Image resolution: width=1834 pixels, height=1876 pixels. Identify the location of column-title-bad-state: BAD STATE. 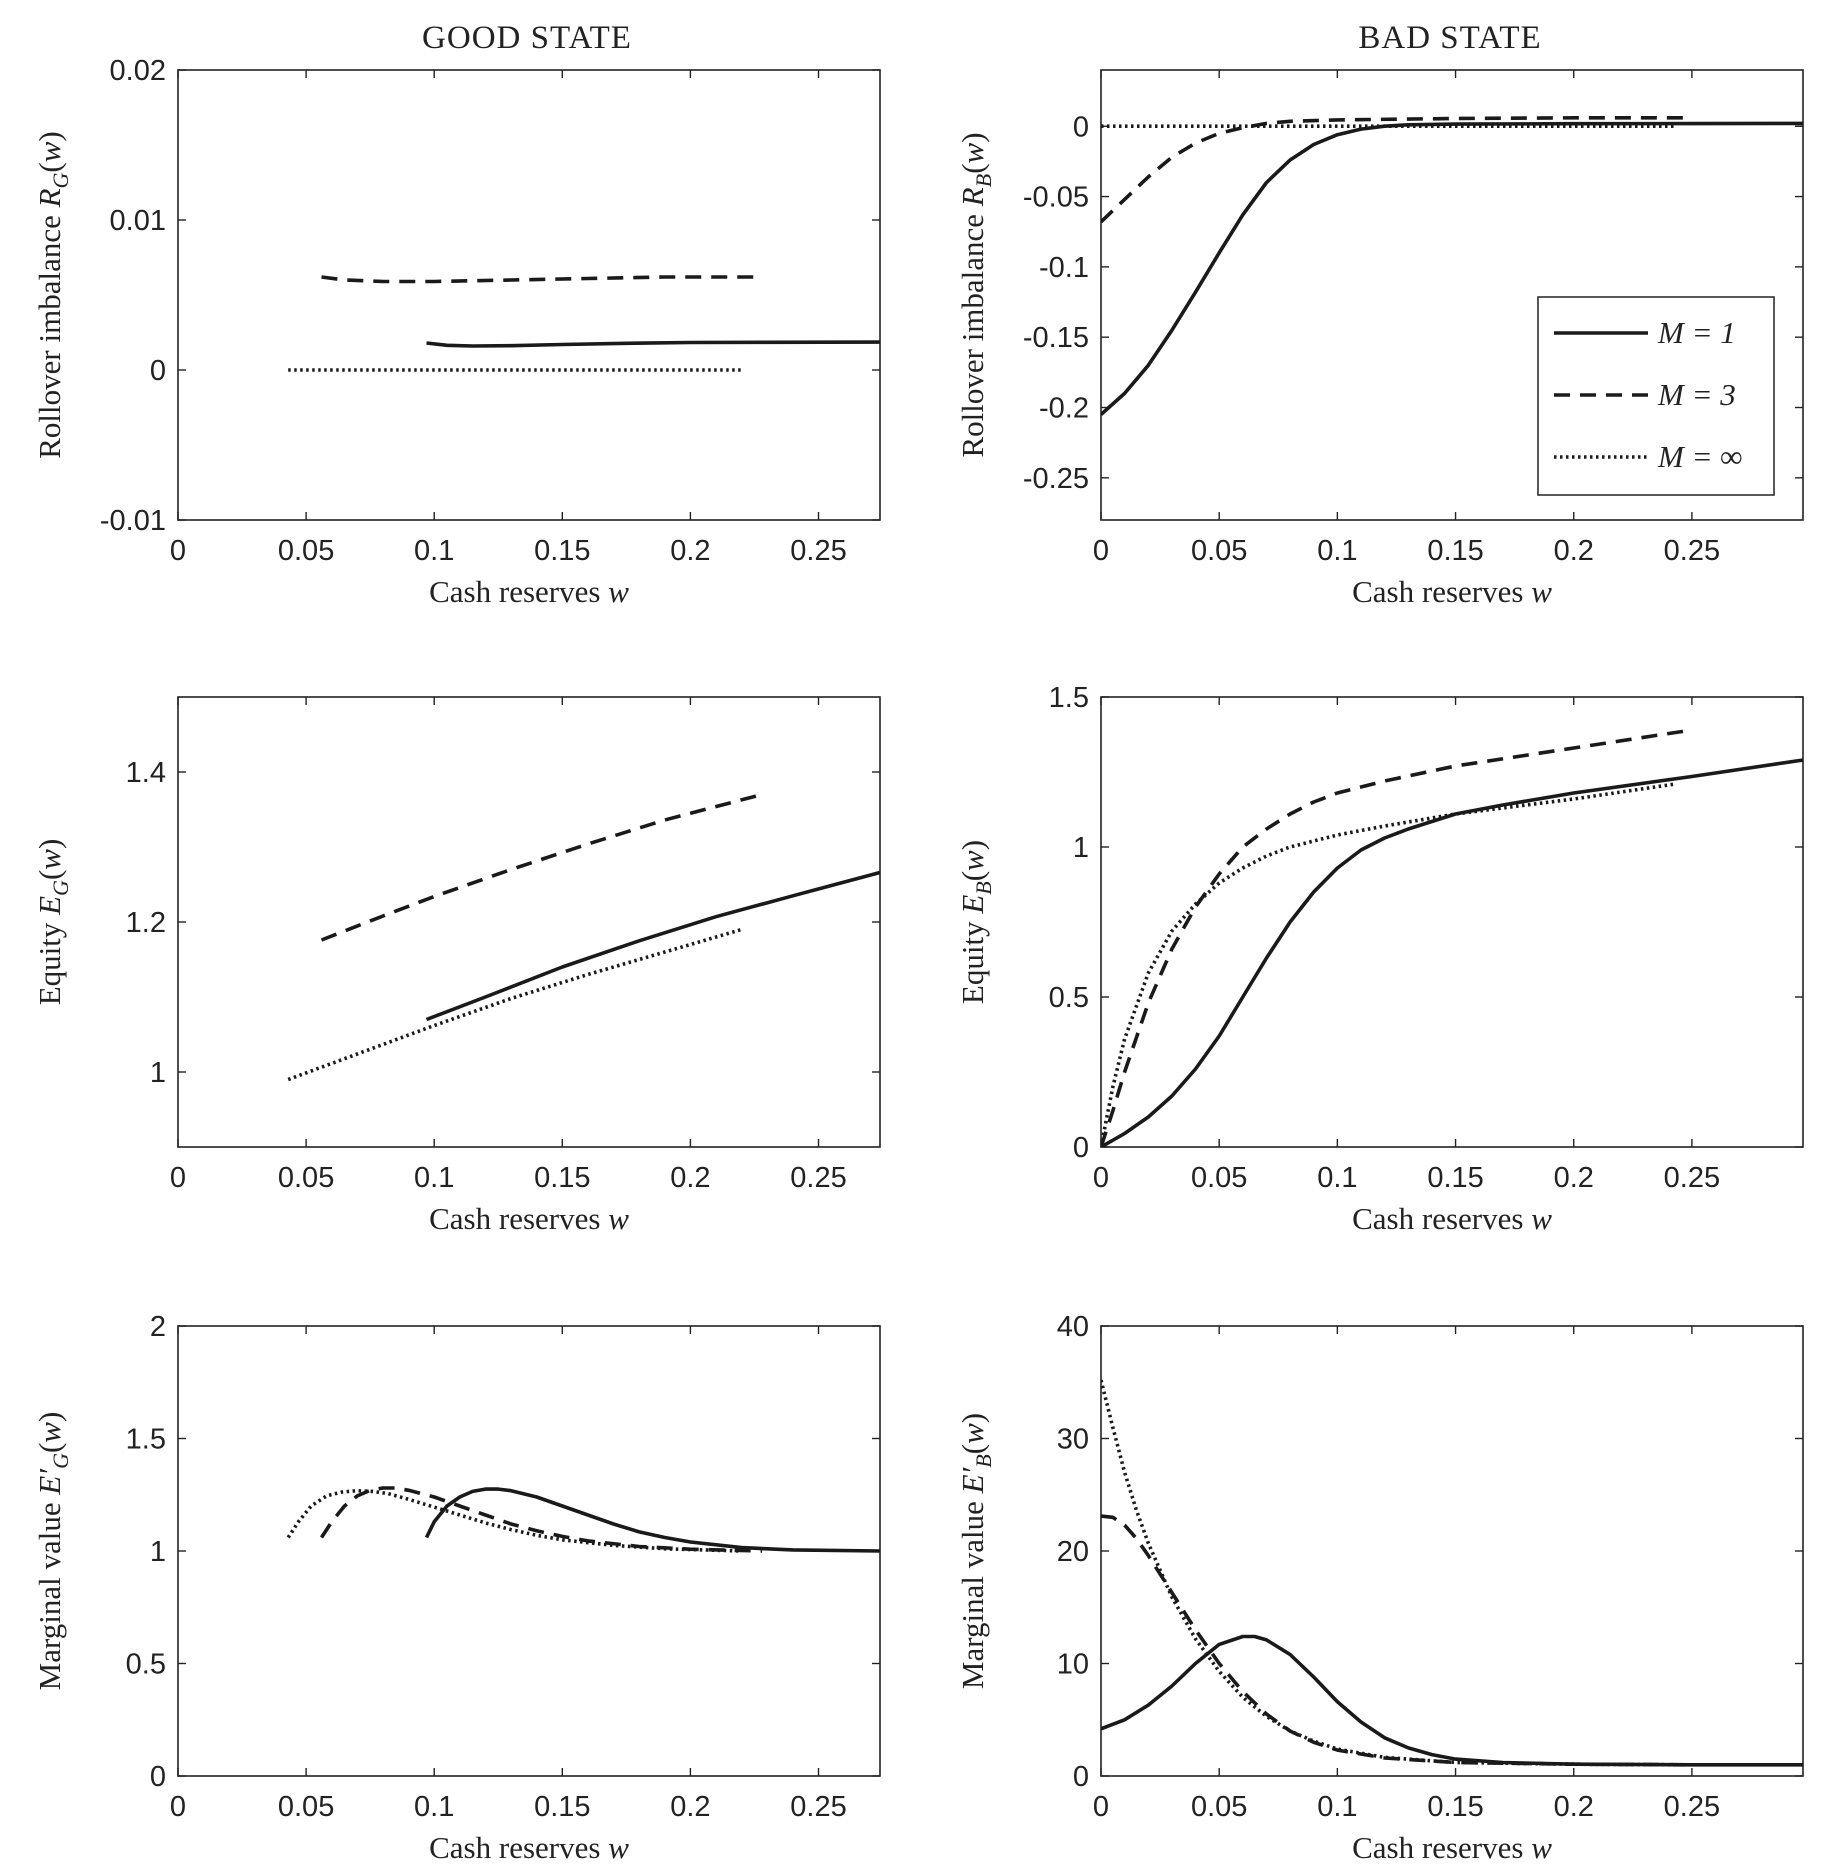
(1449, 38).